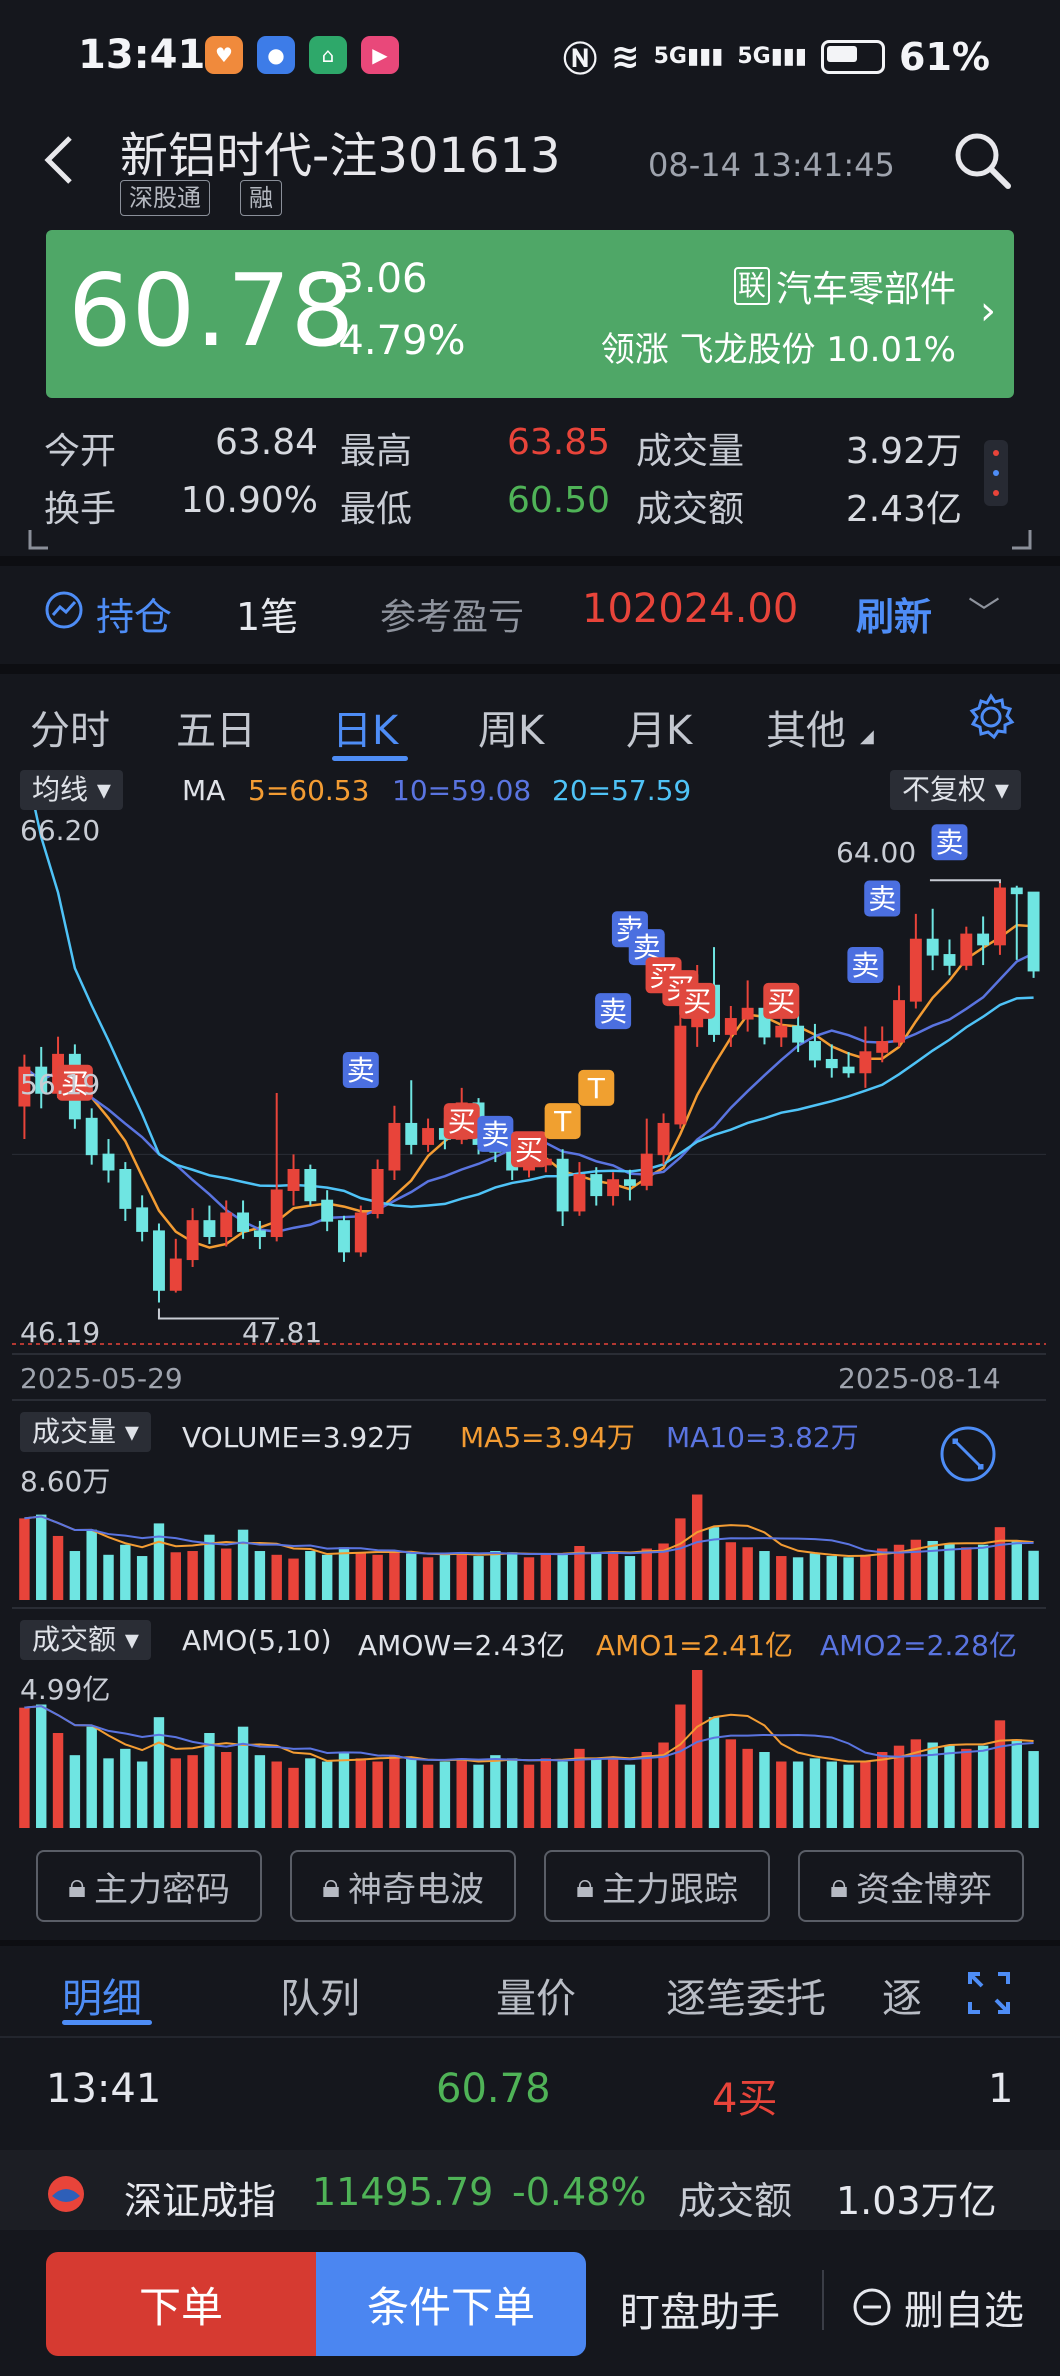 The height and width of the screenshot is (2376, 1060). Describe the element at coordinates (746, 1999) in the screenshot. I see `tab-order-by-order: 逐笔委托` at that location.